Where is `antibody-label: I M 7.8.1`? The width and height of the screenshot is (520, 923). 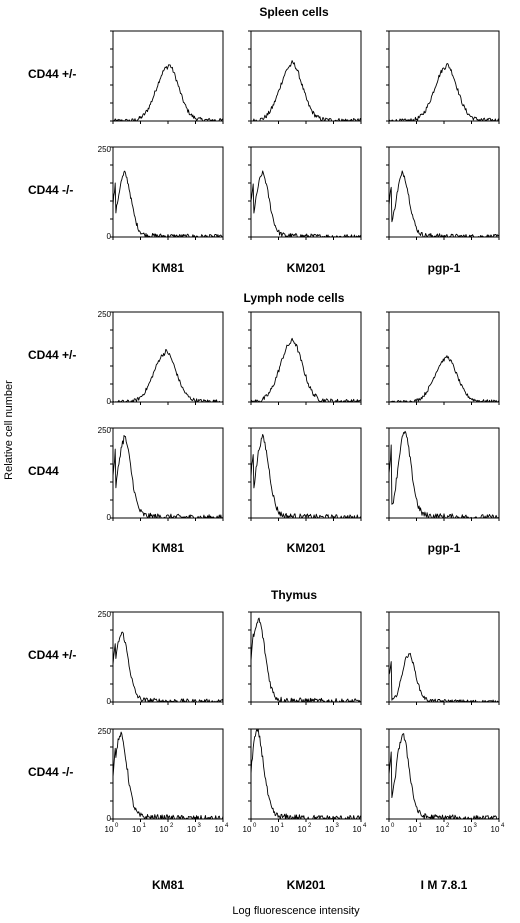 antibody-label: I M 7.8.1 is located at coordinates (444, 885).